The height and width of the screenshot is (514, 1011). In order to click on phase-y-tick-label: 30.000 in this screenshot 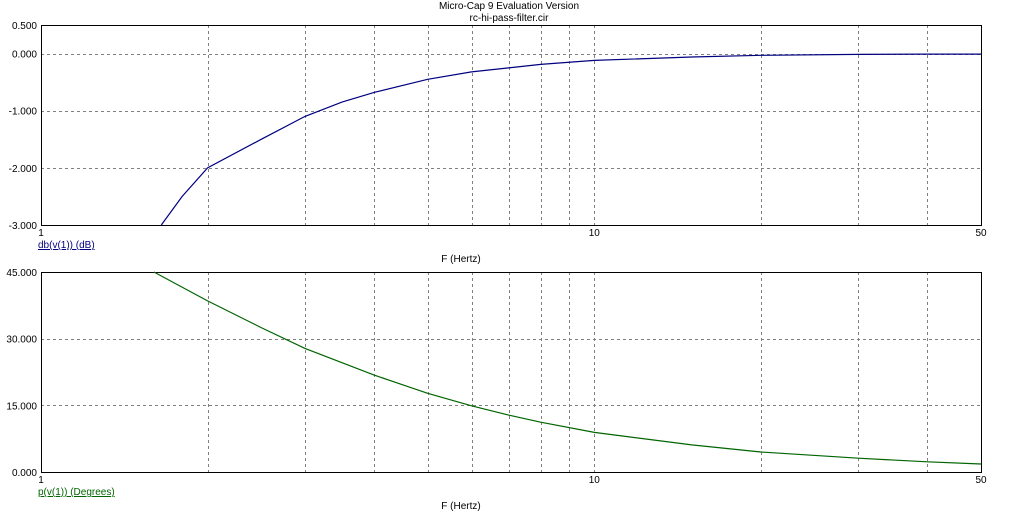, I will do `click(21, 340)`.